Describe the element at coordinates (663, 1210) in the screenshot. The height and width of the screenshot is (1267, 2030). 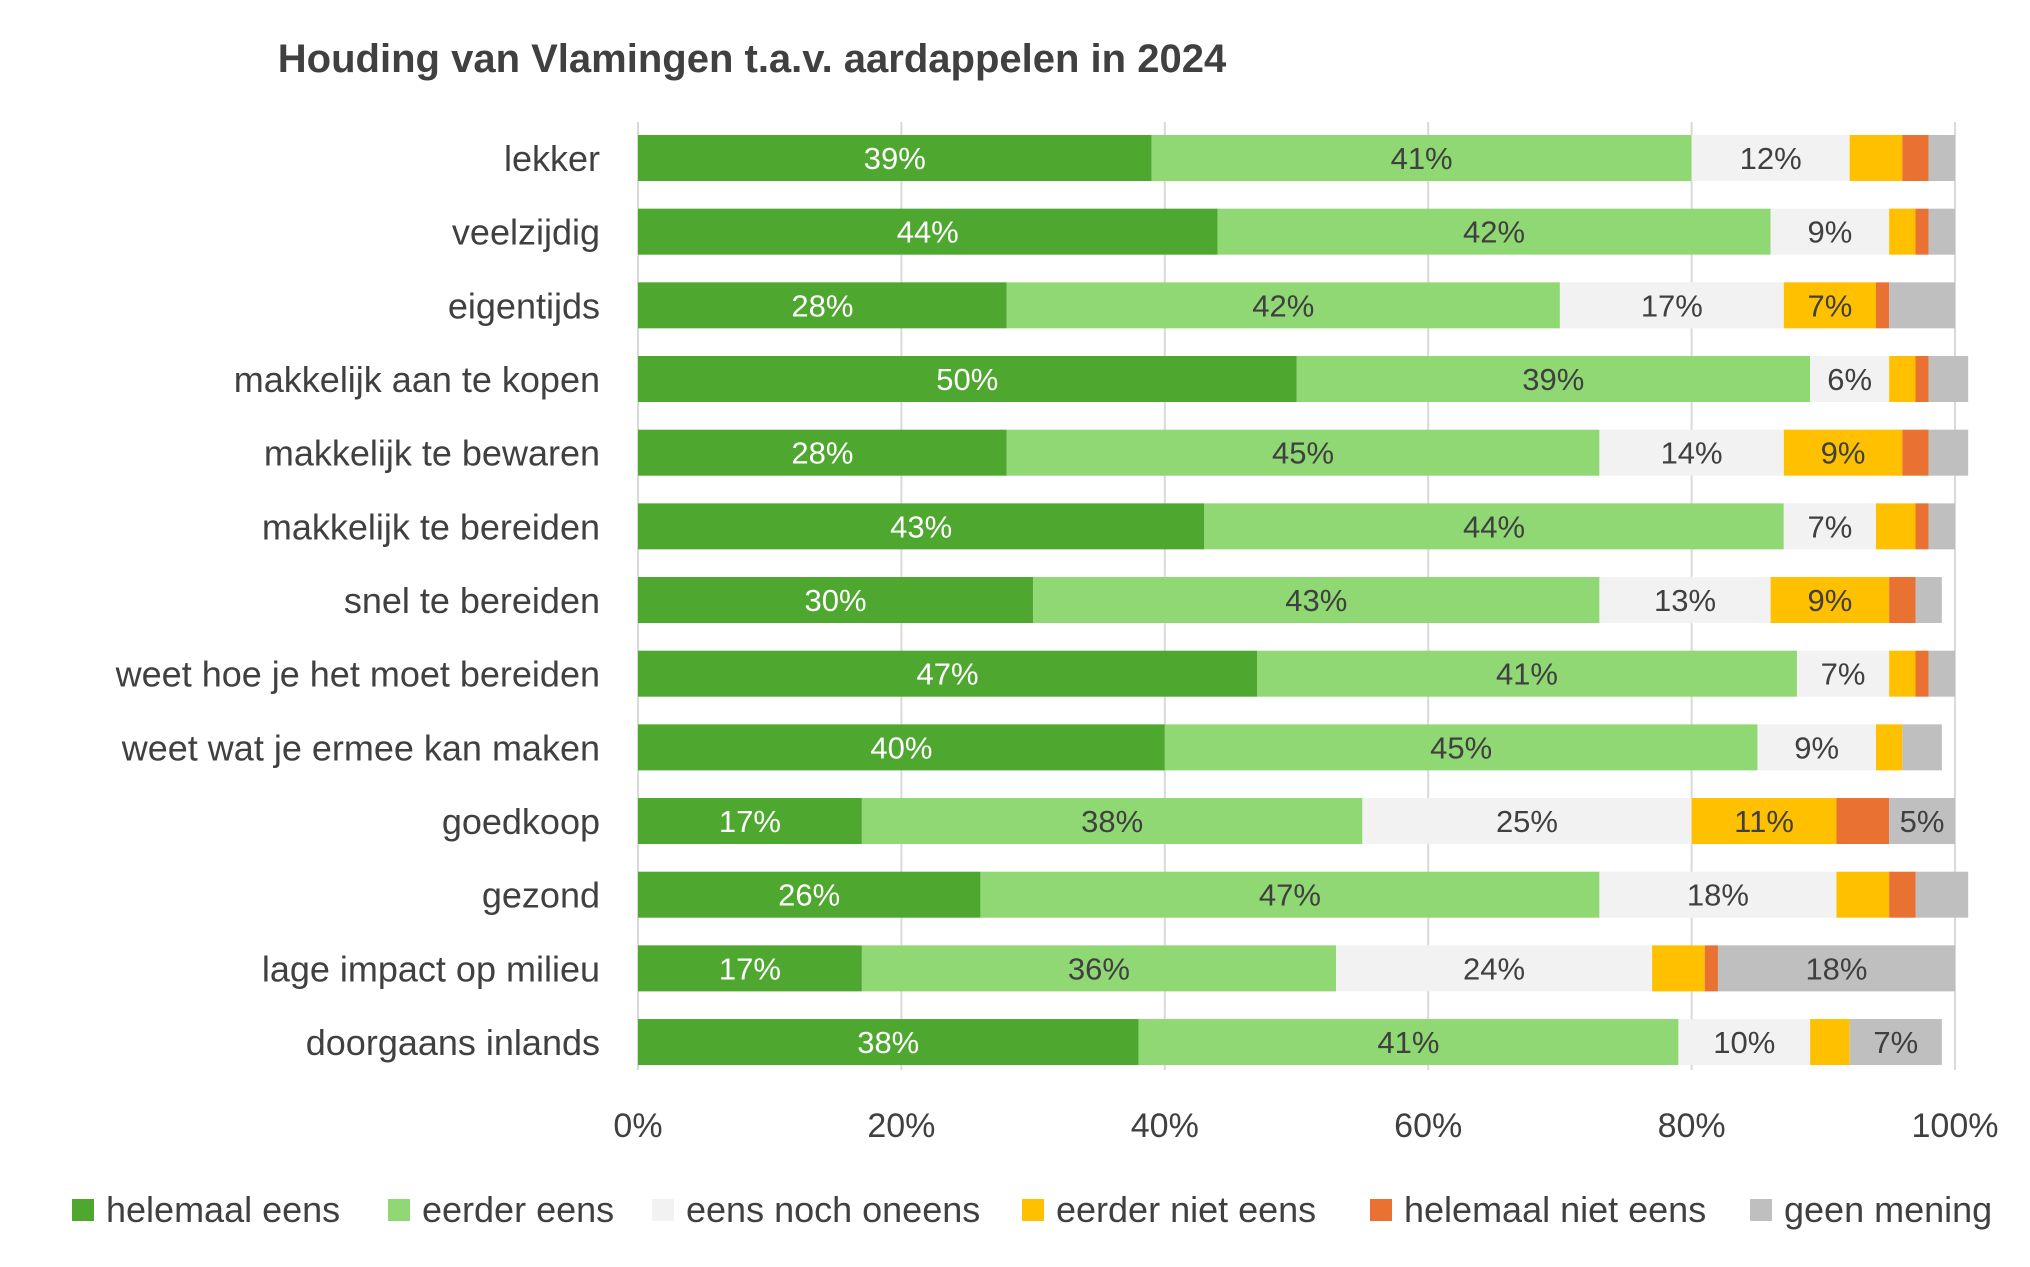
I see `legend-swatch-eens-noch-oneens` at that location.